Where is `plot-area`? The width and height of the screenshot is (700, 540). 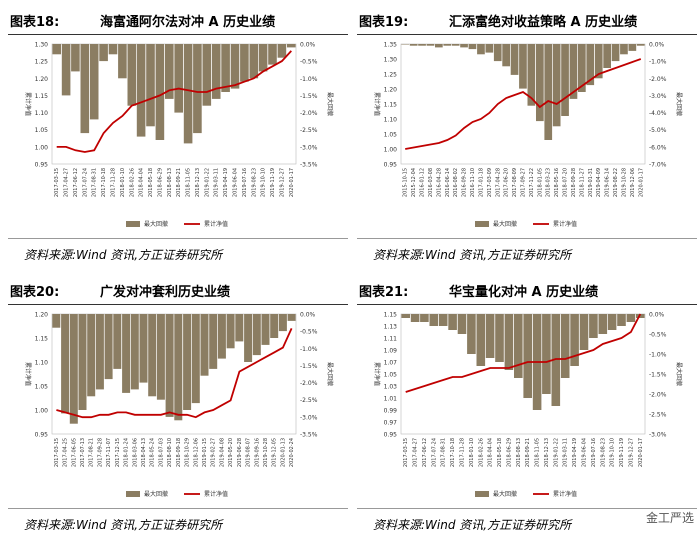 plot-area is located at coordinates (174, 374).